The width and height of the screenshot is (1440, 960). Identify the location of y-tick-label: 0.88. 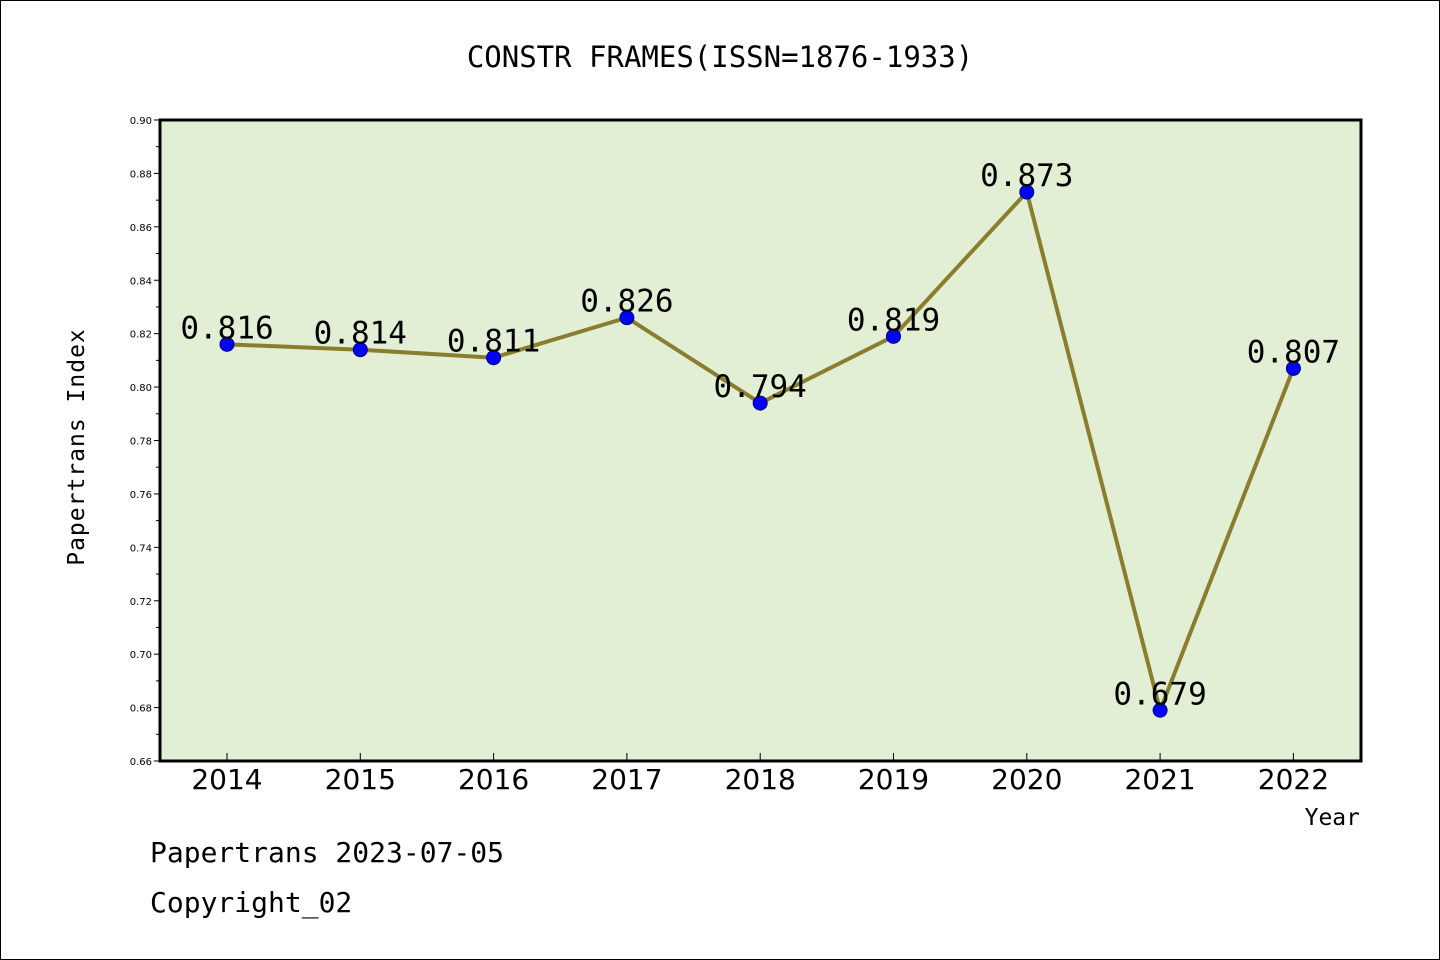
(141, 174).